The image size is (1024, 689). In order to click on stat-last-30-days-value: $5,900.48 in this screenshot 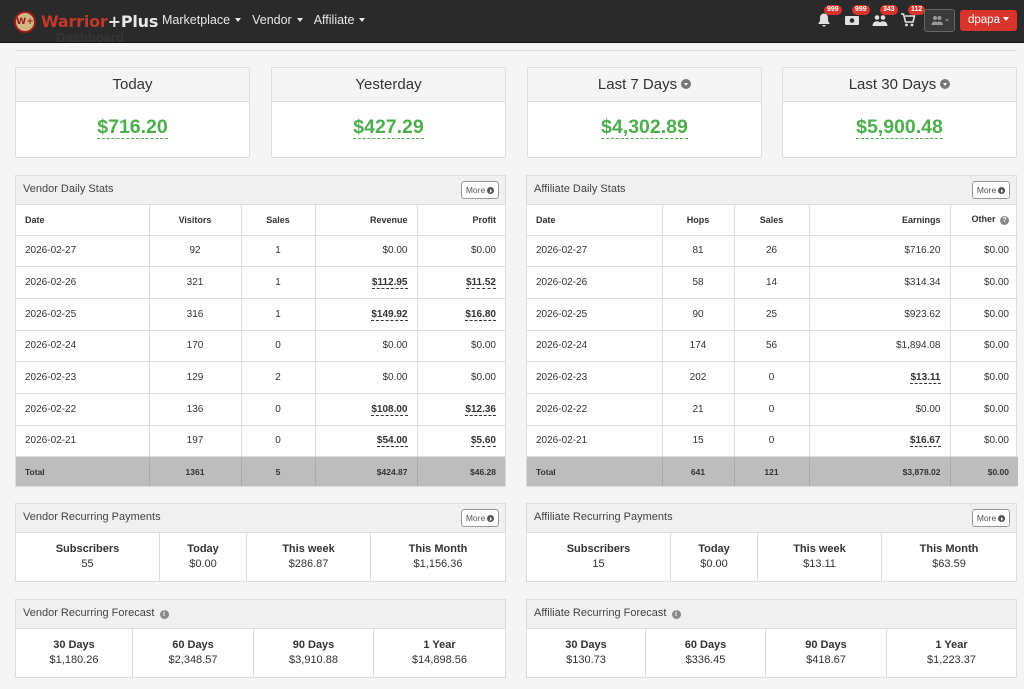, I will do `click(899, 127)`.